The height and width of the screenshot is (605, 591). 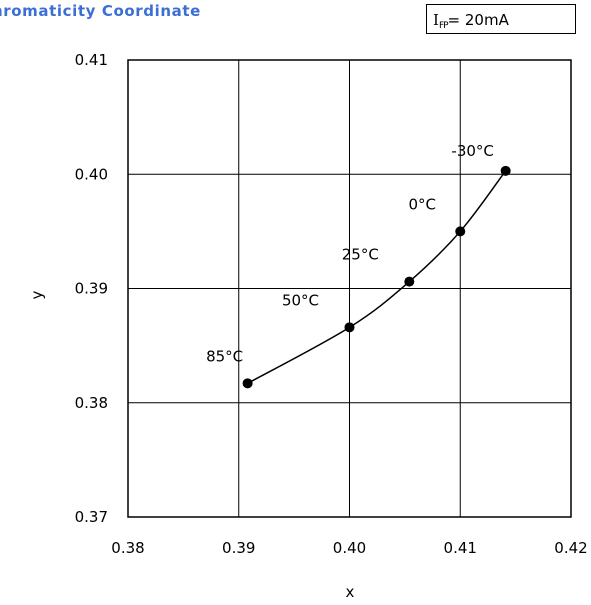 I want to click on point-label: 85°C, so click(x=224, y=356).